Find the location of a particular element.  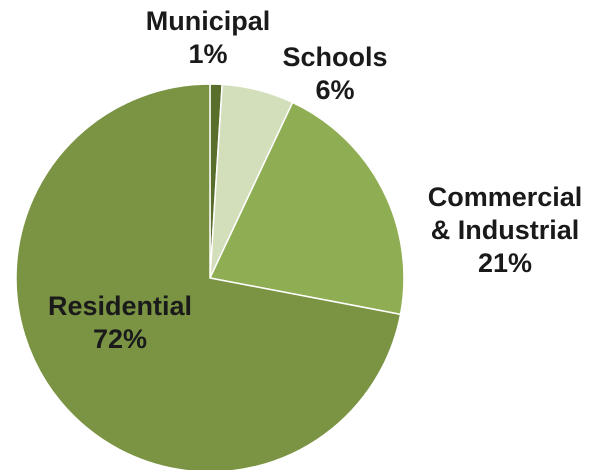

slice-name-label: Residential is located at coordinates (120, 306).